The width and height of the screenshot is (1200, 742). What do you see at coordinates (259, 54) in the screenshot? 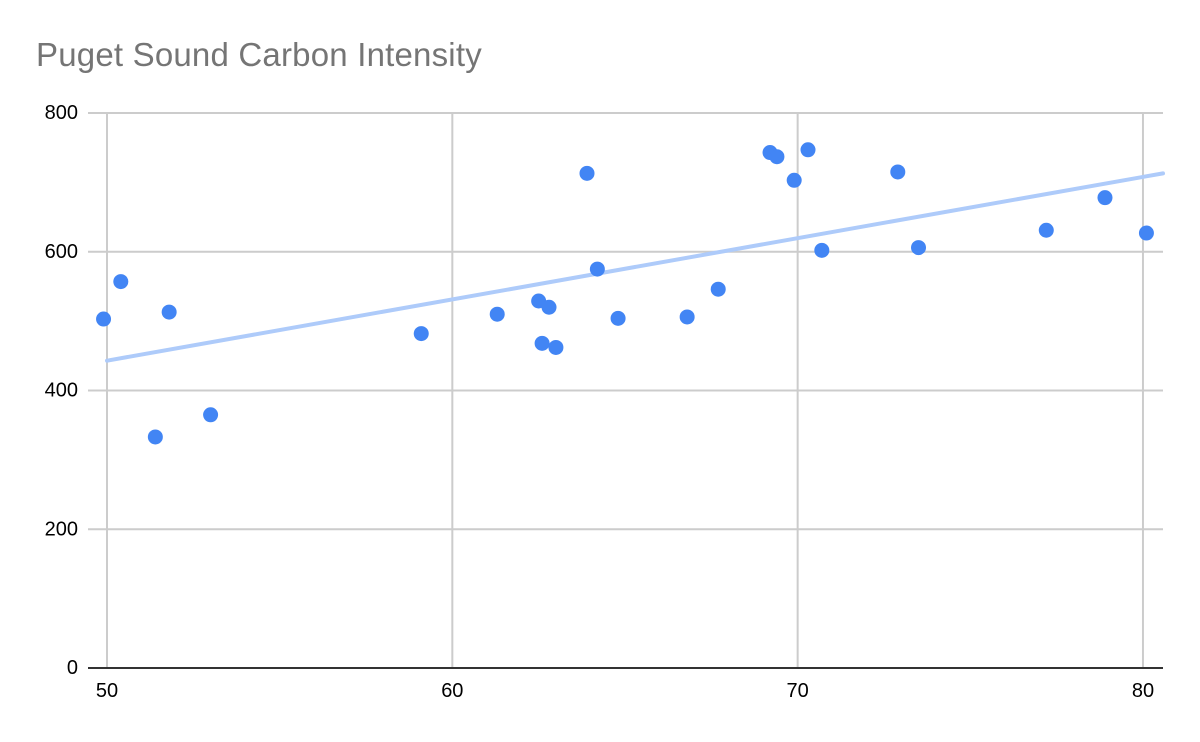
I see `chart-title: Puget Sound Carbon Intensity` at bounding box center [259, 54].